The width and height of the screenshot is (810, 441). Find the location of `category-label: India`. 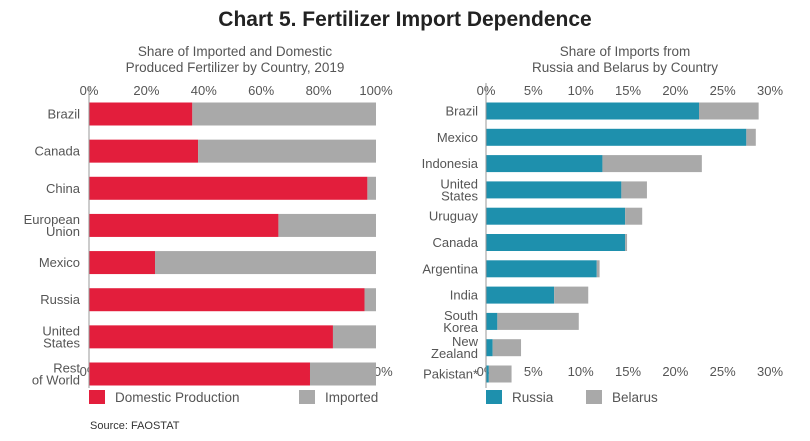

category-label: India is located at coordinates (464, 295).